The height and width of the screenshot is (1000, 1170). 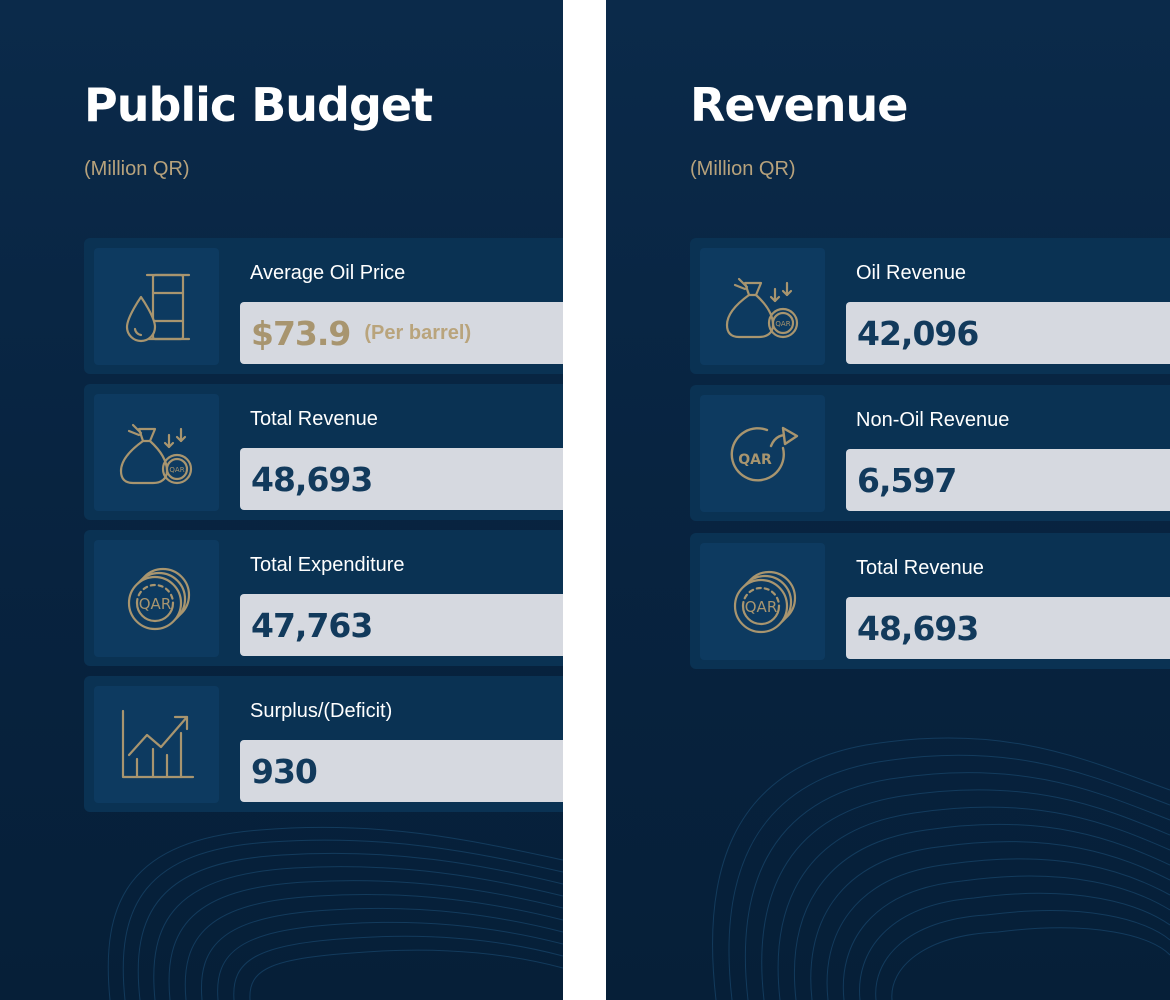 I want to click on value-box: 42,096, so click(x=1008, y=333).